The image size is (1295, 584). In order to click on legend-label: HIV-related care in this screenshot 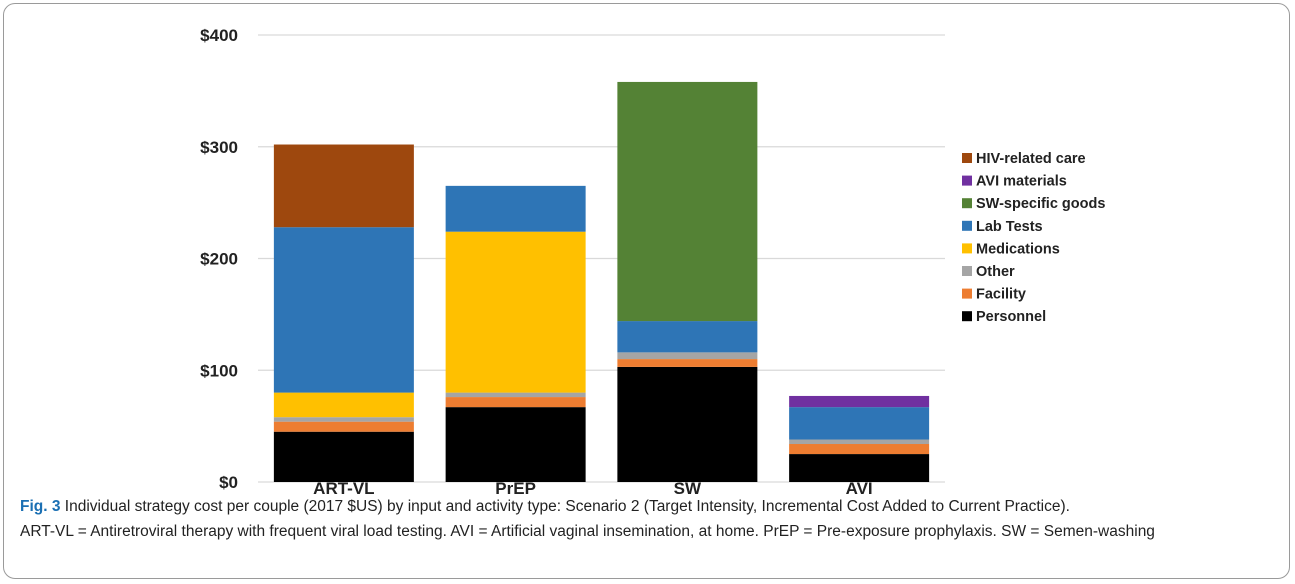, I will do `click(1031, 159)`.